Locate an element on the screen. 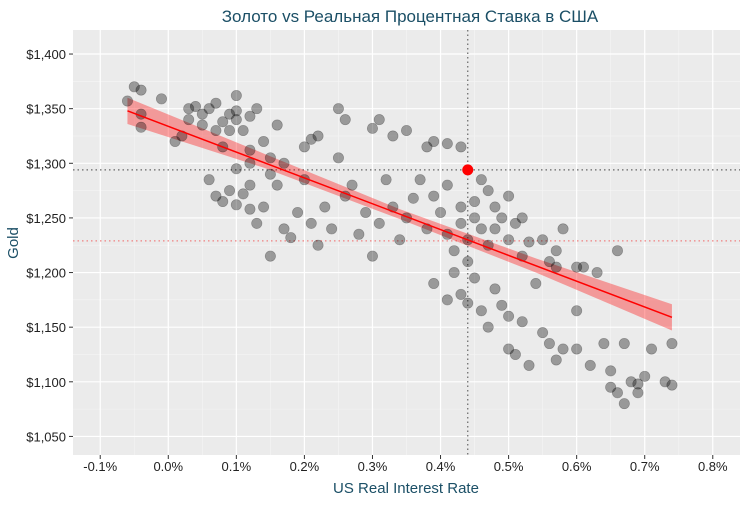  x-tick-label: 0.4% is located at coordinates (441, 466).